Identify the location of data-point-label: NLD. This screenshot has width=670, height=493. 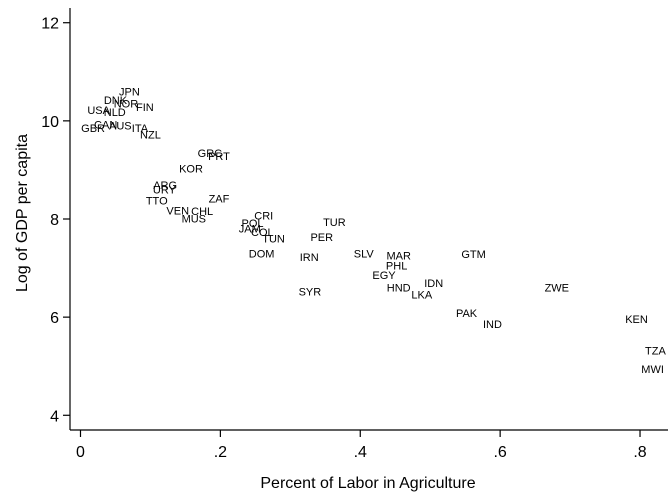
(115, 113).